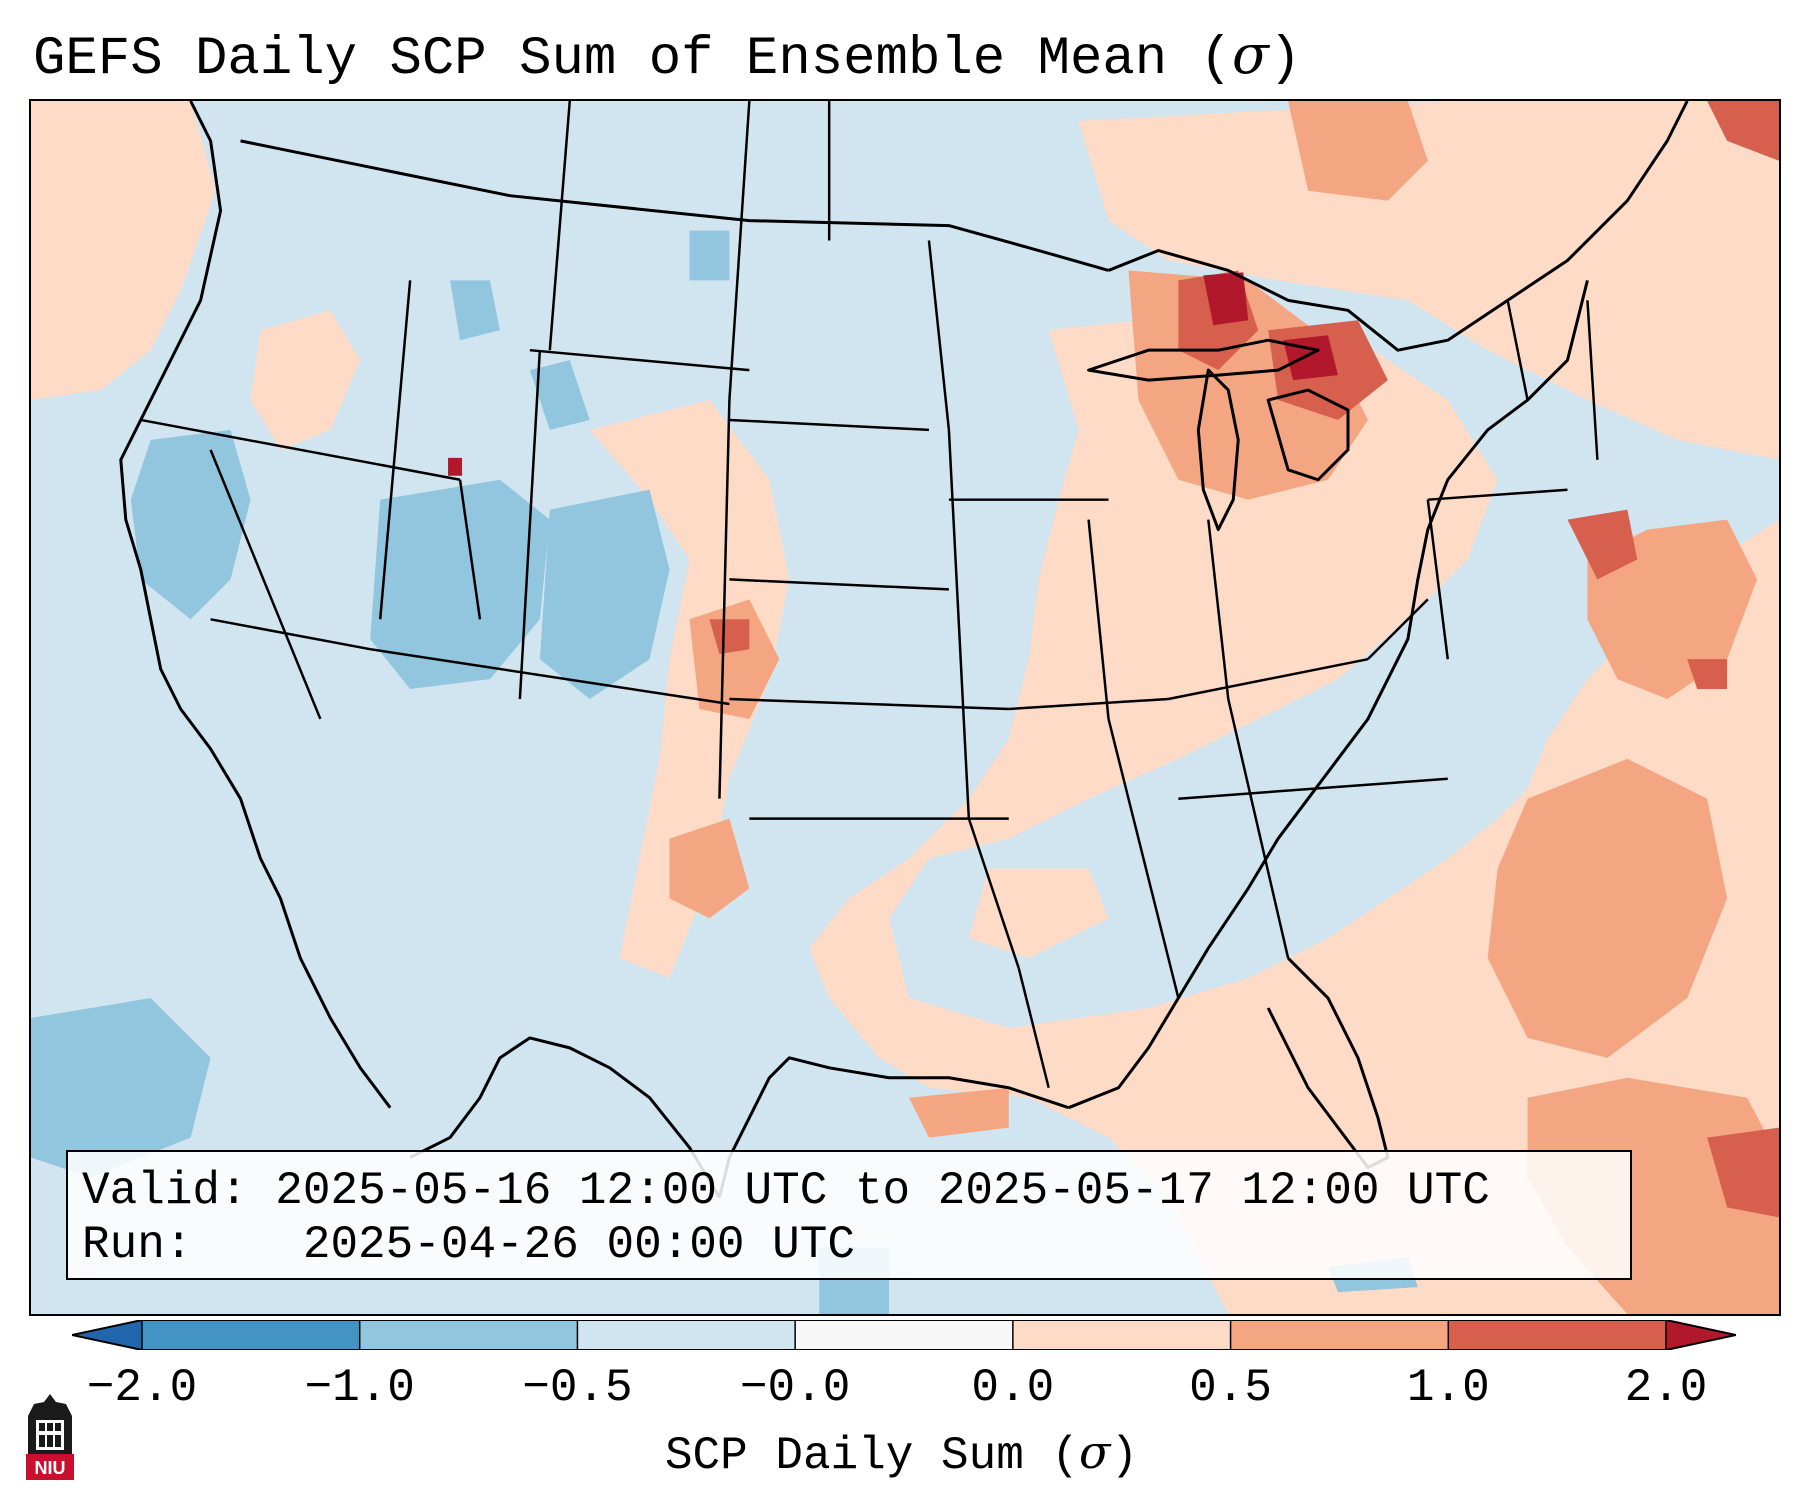  I want to click on canada-border, so click(674, 205).